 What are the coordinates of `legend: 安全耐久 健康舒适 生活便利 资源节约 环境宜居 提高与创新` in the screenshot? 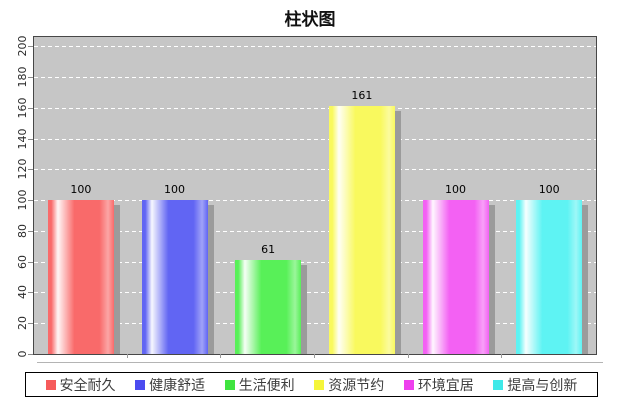 It's located at (311, 384).